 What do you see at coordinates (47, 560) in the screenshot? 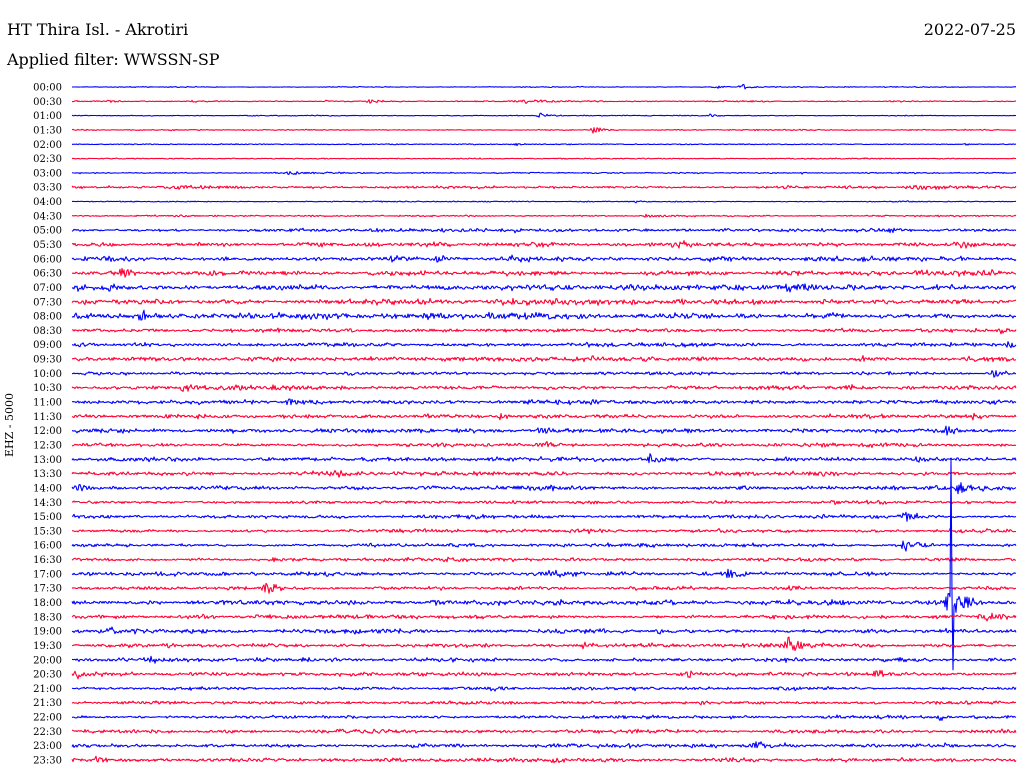
I see `row-label-16-30: 16:30` at bounding box center [47, 560].